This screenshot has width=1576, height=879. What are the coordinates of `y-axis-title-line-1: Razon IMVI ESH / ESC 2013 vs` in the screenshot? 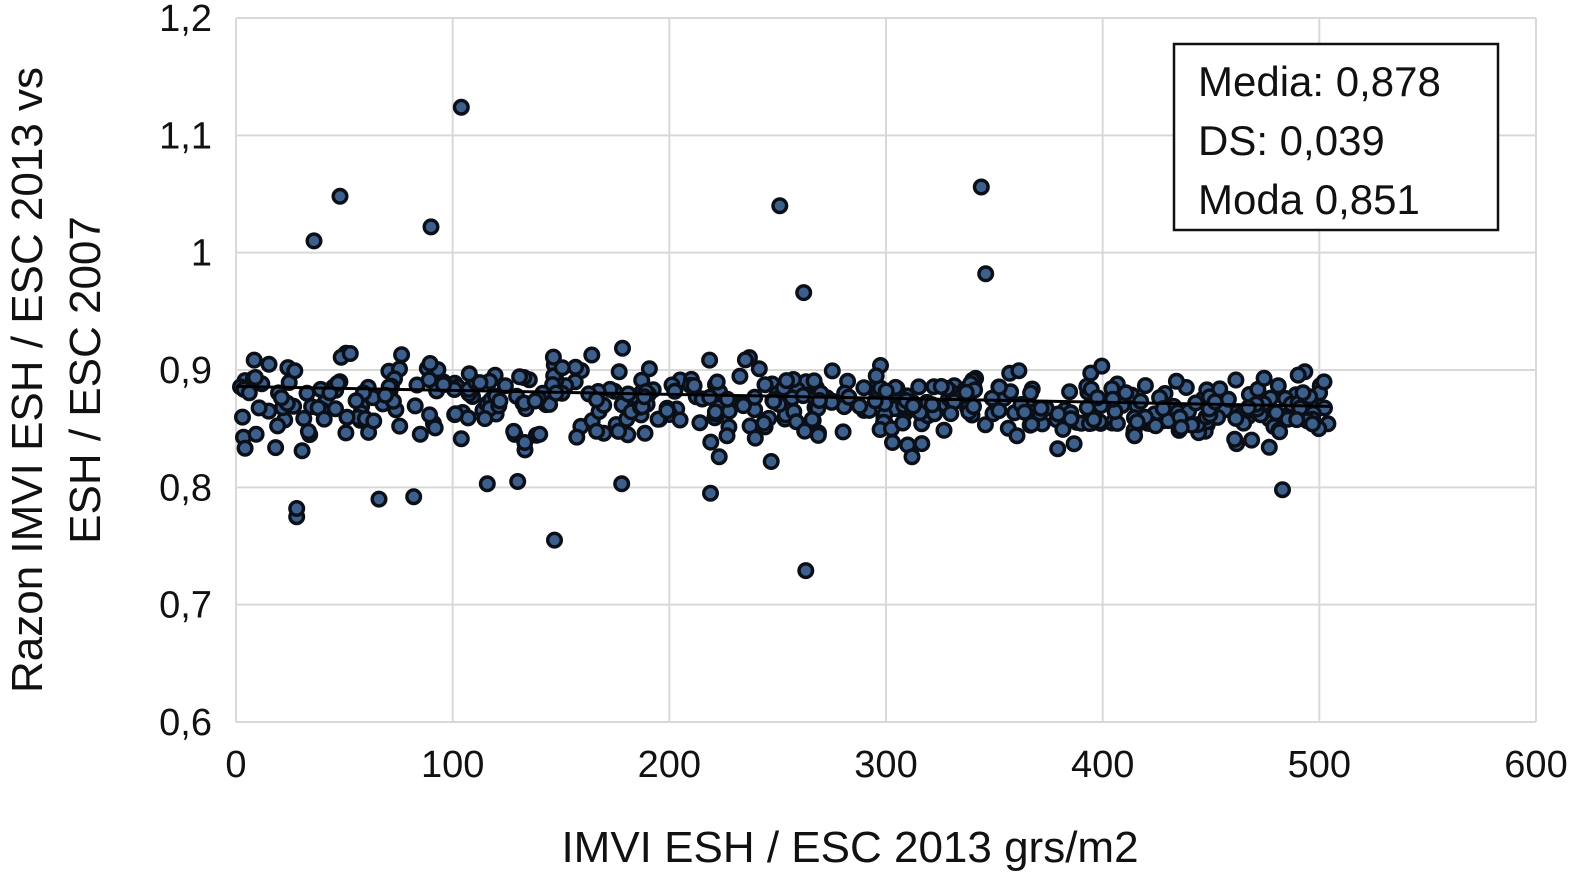 It's located at (27, 380).